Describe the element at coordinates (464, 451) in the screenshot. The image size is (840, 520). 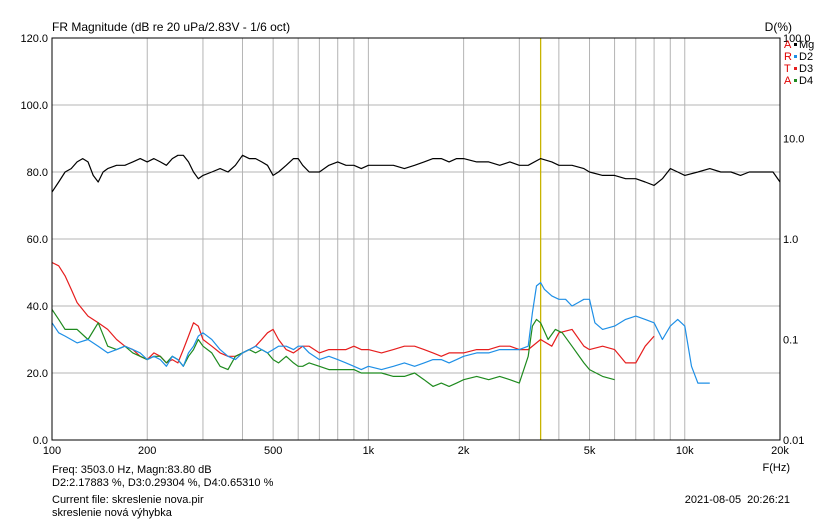
I see `x-tick-label: 2k` at that location.